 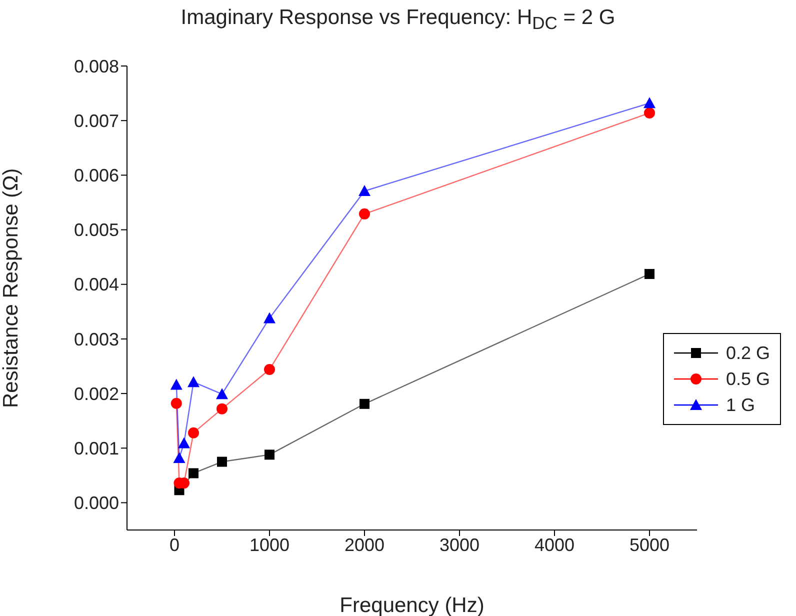 I want to click on legend-label: 0.5 G, so click(x=748, y=379).